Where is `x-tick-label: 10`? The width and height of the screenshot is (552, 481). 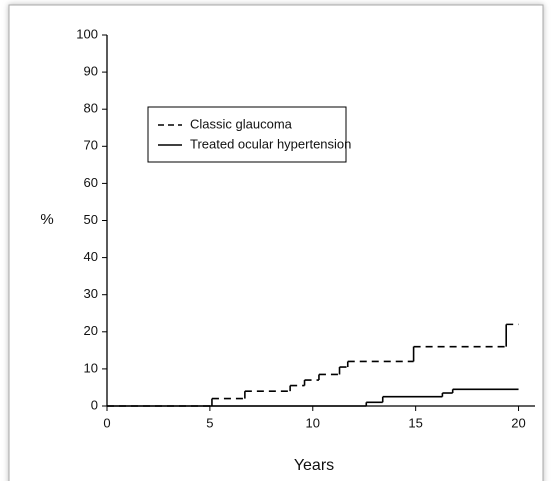 x-tick-label: 10 is located at coordinates (313, 422).